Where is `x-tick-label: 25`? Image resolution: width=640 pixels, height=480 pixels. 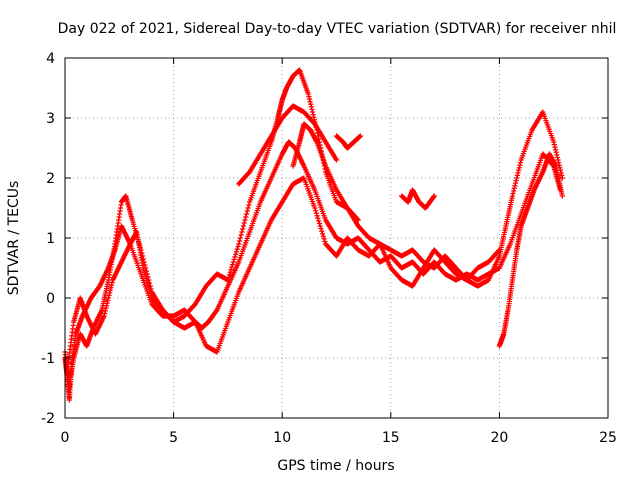
x-tick-label: 25 is located at coordinates (608, 438).